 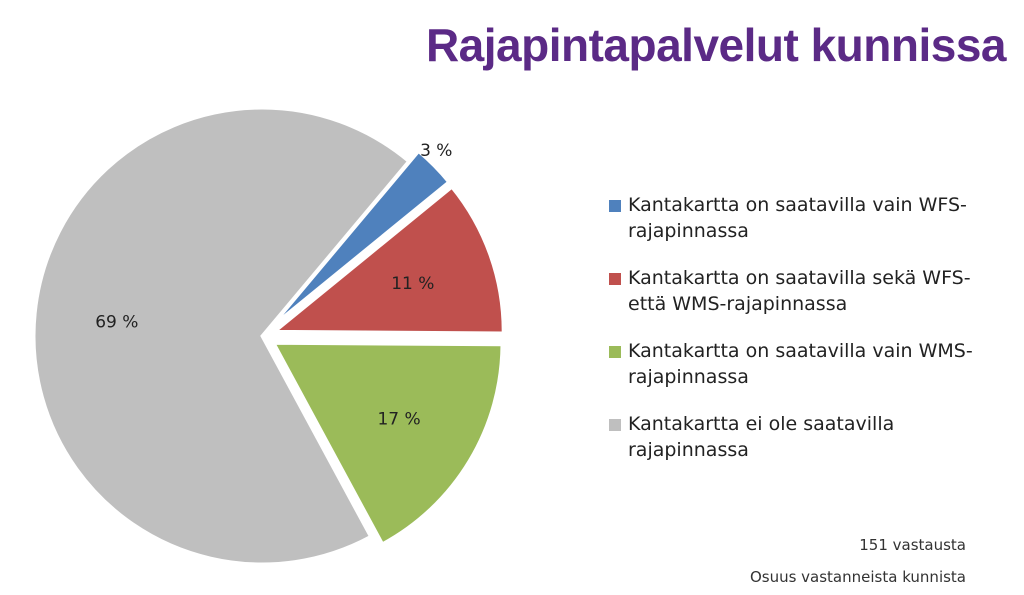 What do you see at coordinates (716, 45) in the screenshot?
I see `chart-title: Rajapintapalvelut kunnissa` at bounding box center [716, 45].